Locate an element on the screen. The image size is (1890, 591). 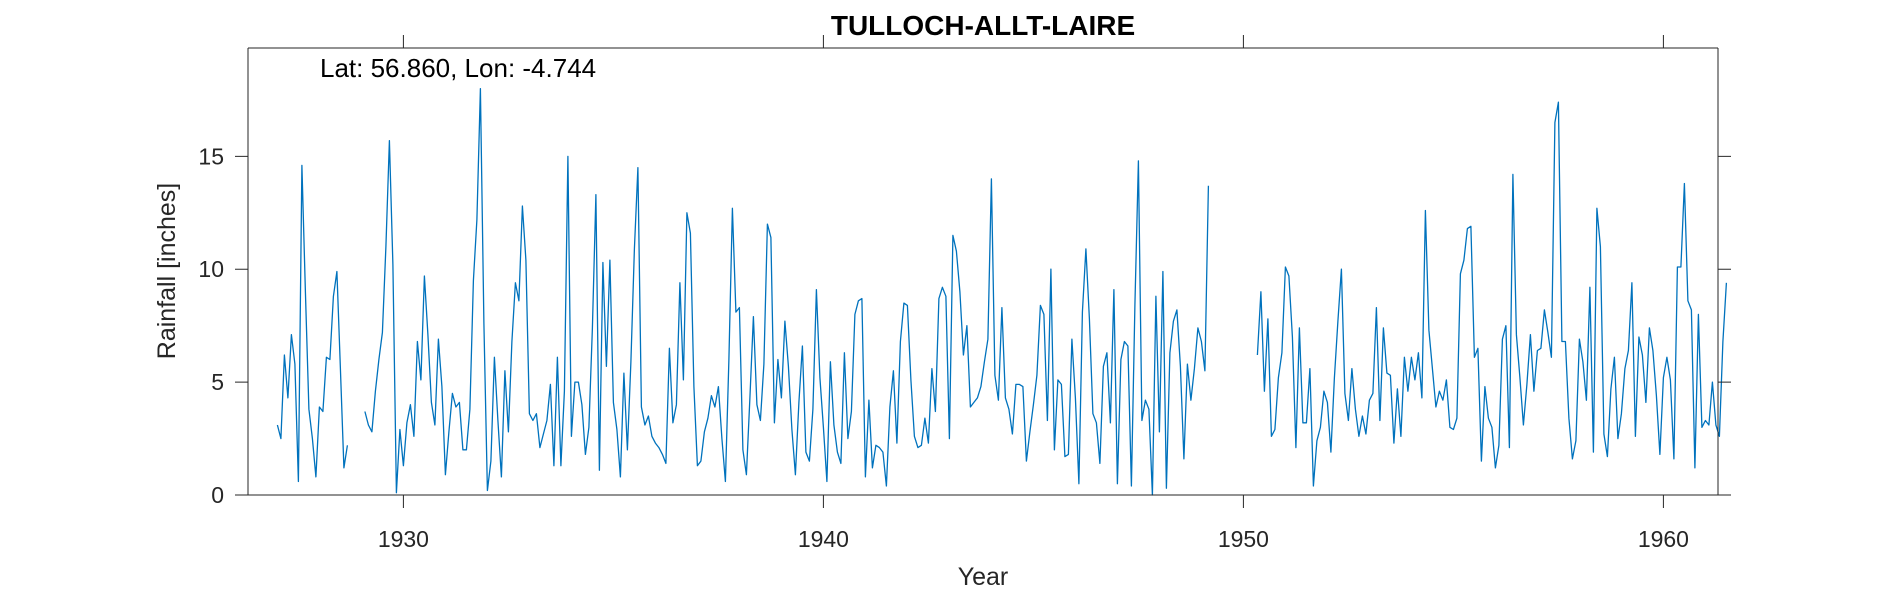
x-tick-label-1940: 1940 is located at coordinates (823, 539).